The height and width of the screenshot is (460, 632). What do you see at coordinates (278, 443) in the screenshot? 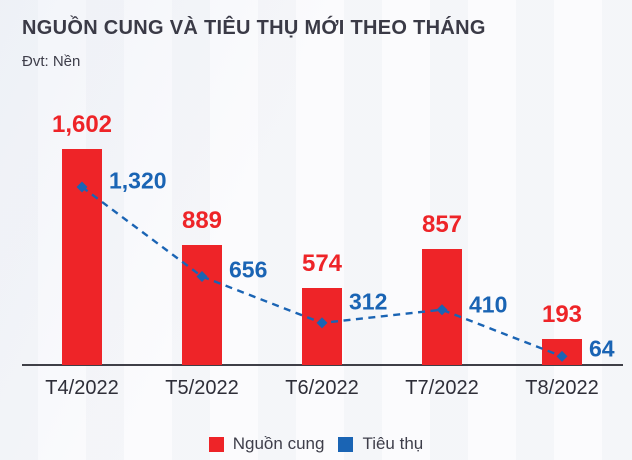
I see `legend-label-nguon-cung: Nguồn cung` at bounding box center [278, 443].